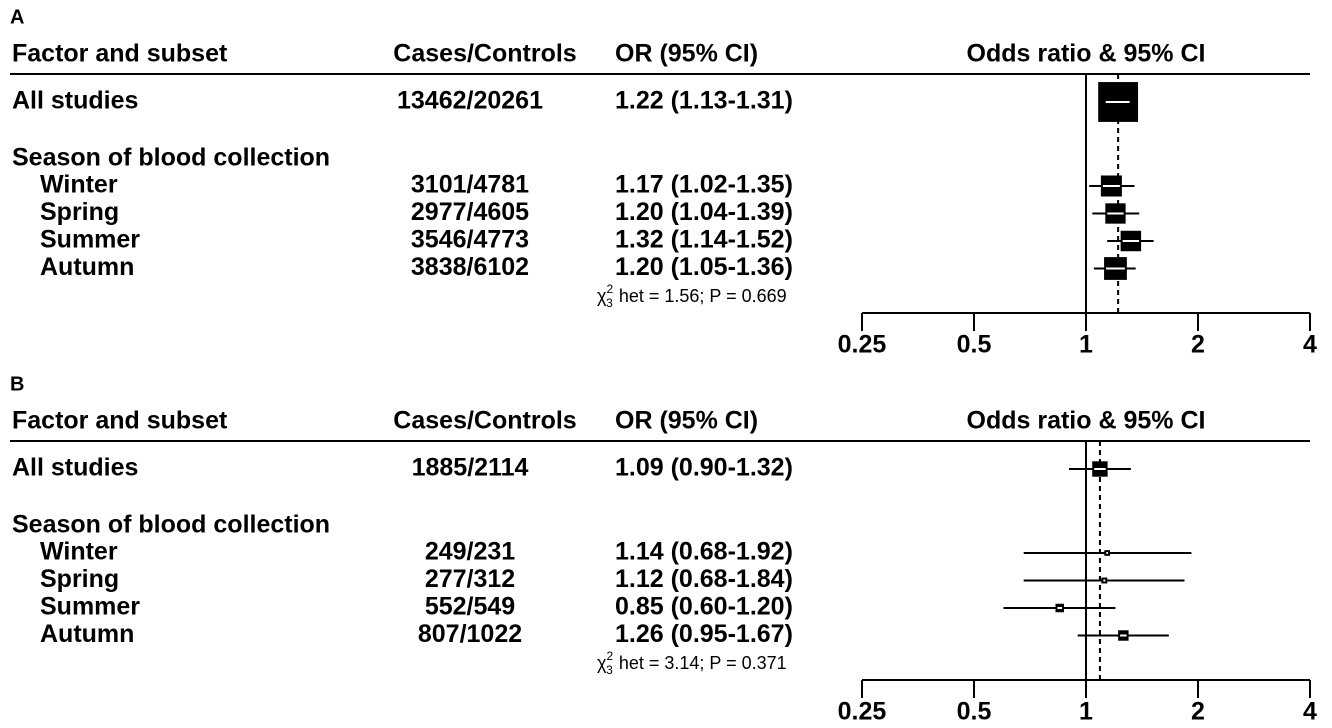  What do you see at coordinates (470, 468) in the screenshot?
I see `cases-controls: 1885/2114` at bounding box center [470, 468].